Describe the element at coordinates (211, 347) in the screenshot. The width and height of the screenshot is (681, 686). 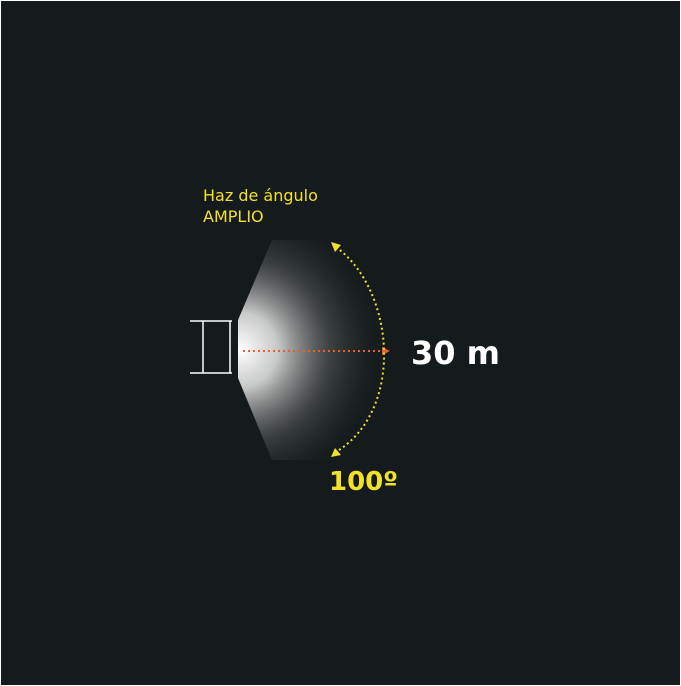
I see `lamp-icon` at that location.